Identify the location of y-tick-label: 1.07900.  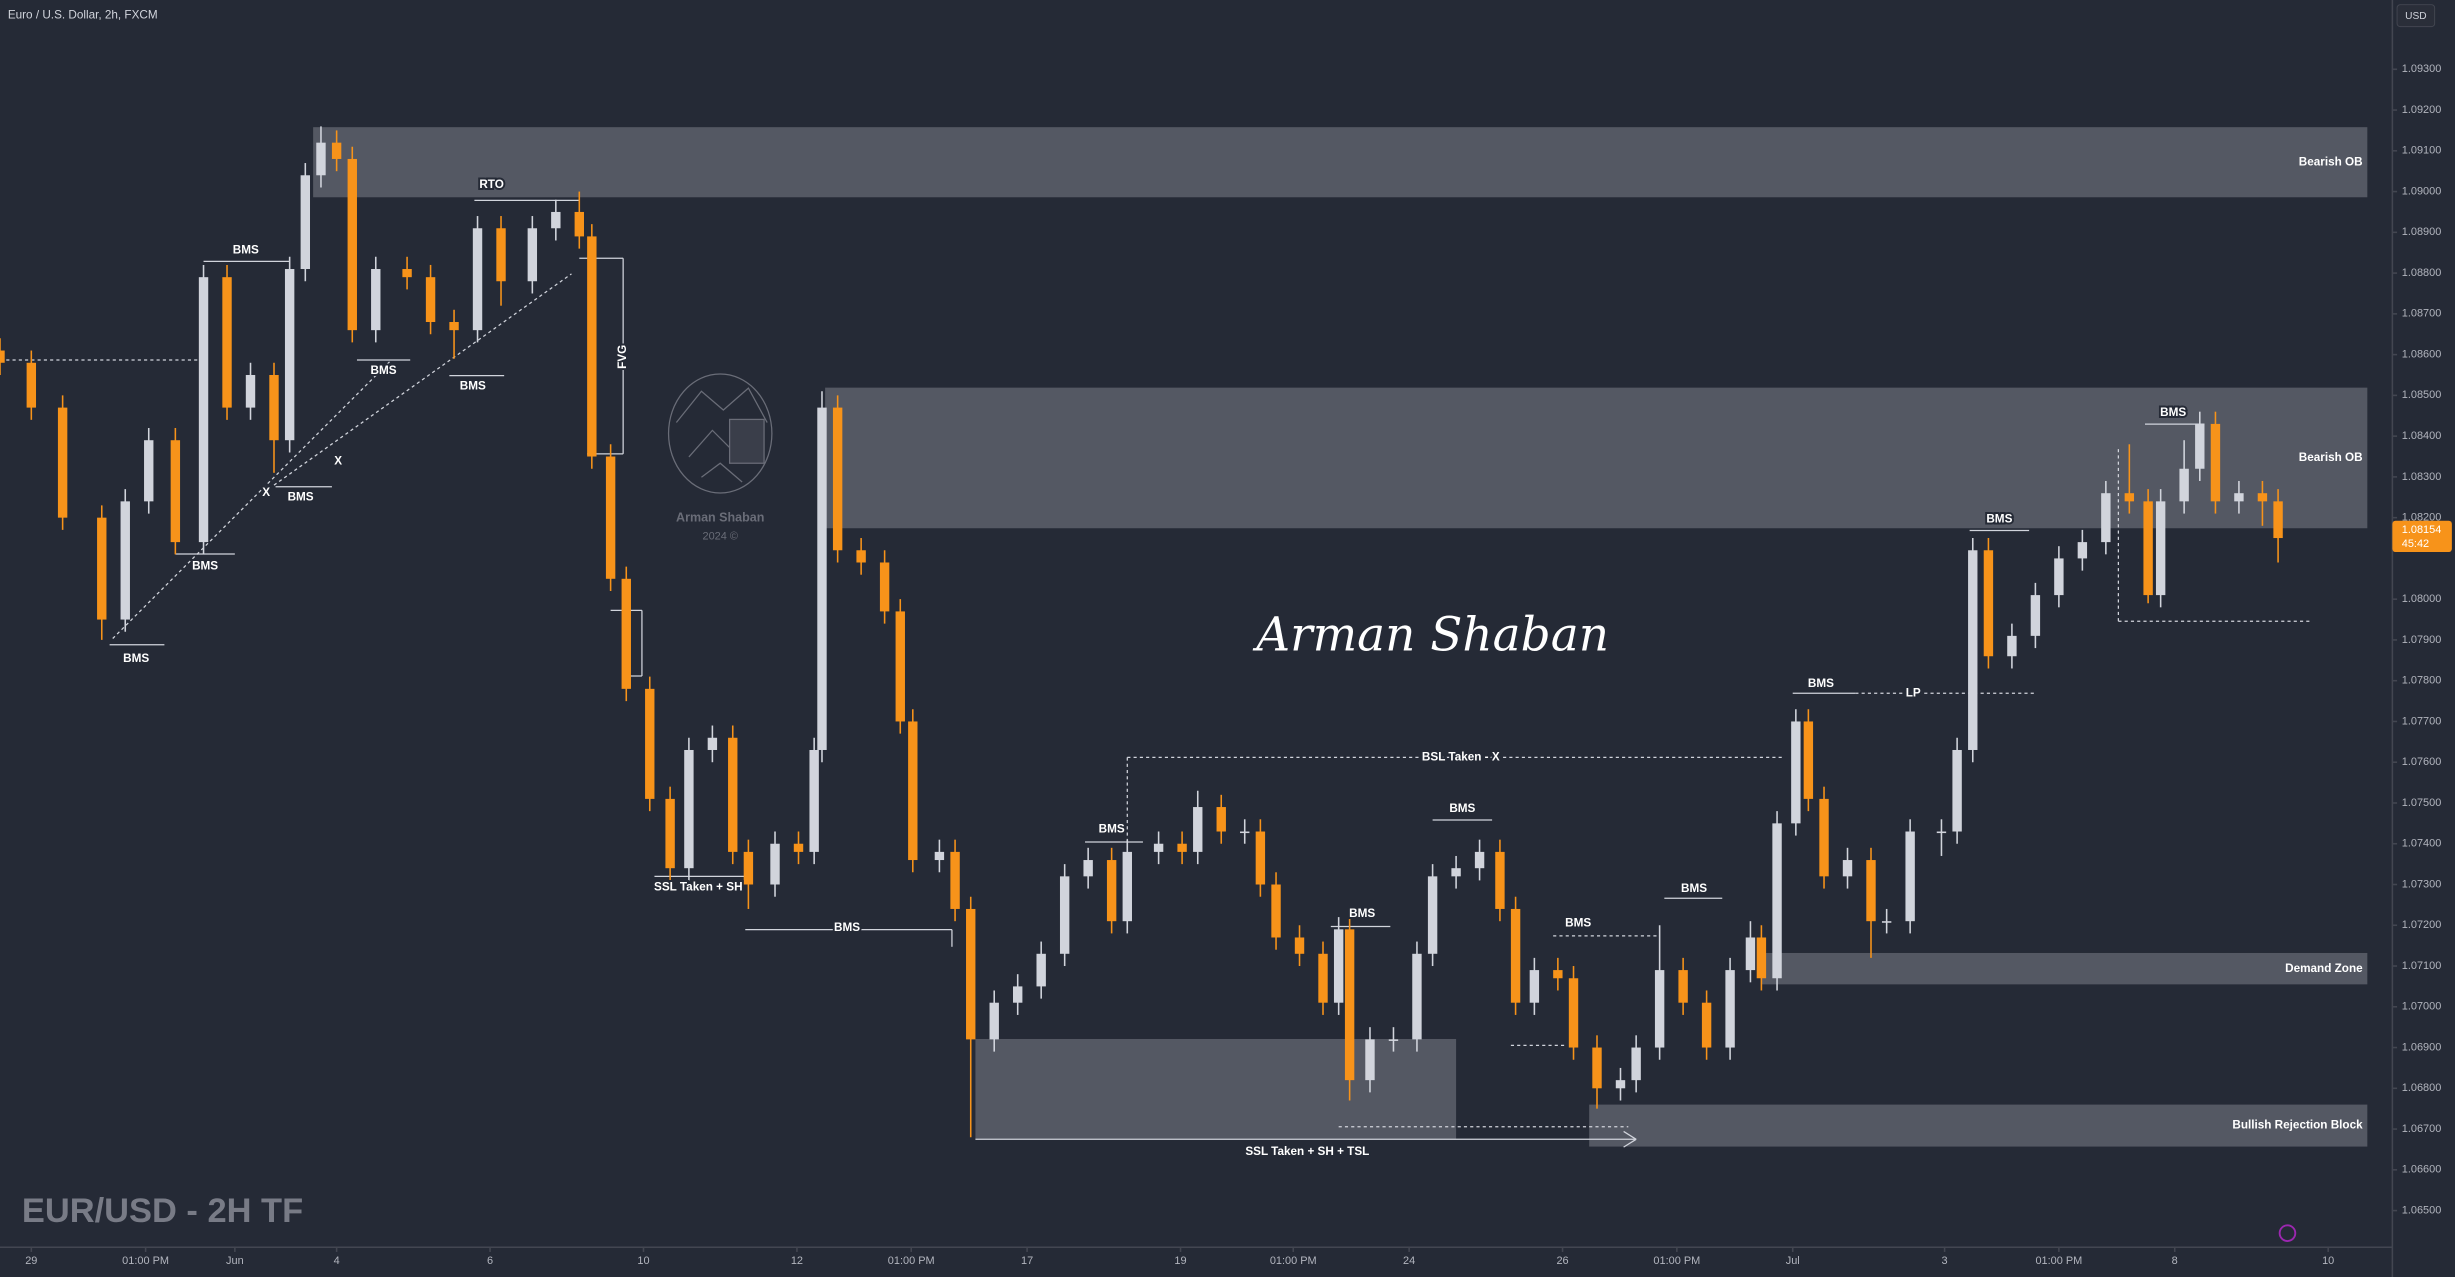
(2422, 640).